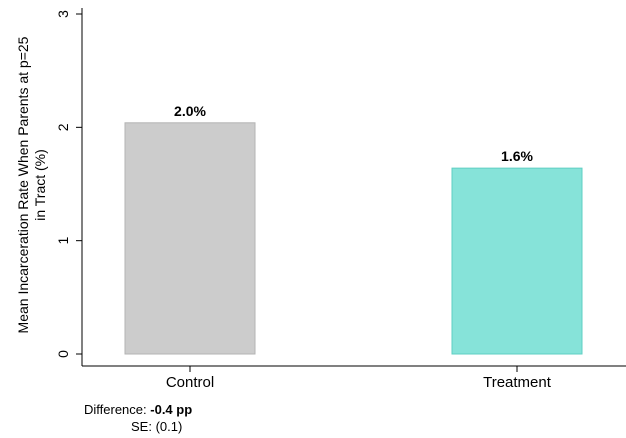  What do you see at coordinates (517, 261) in the screenshot?
I see `bar-treatment` at bounding box center [517, 261].